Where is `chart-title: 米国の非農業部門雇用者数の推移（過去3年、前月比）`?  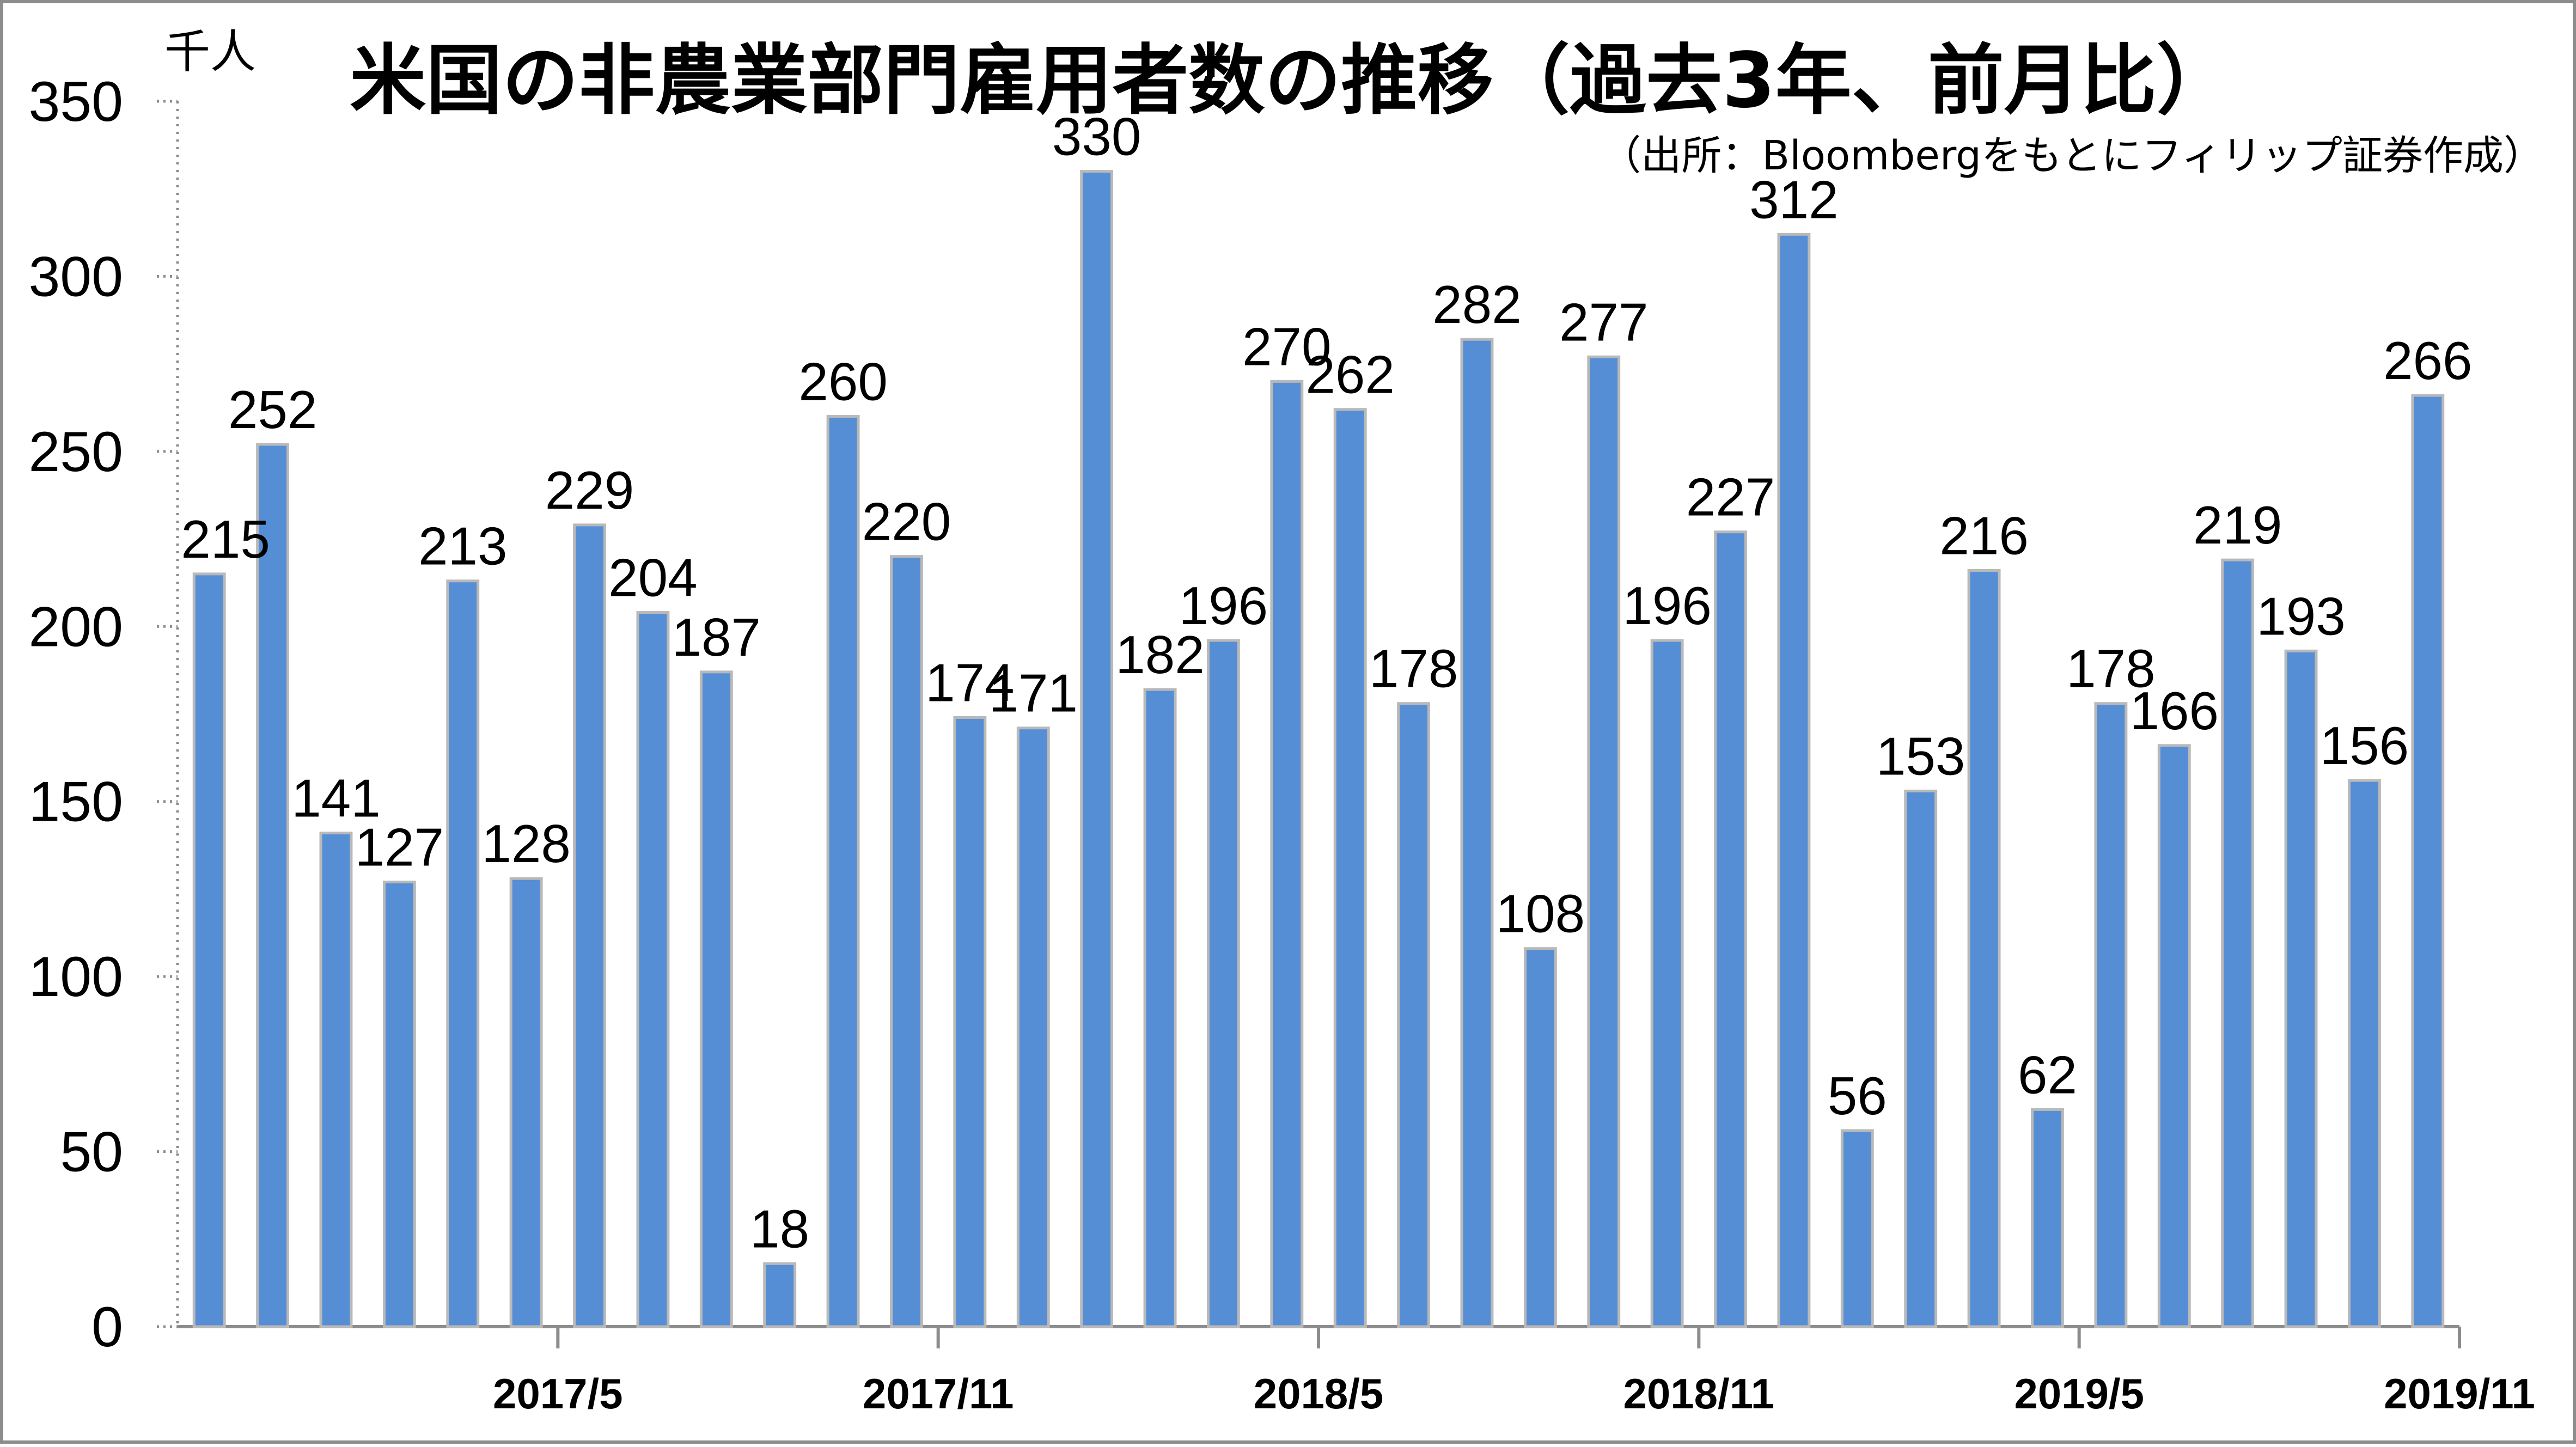
chart-title: 米国の非農業部門雇用者数の推移（過去3年、前月比） is located at coordinates (1291, 80).